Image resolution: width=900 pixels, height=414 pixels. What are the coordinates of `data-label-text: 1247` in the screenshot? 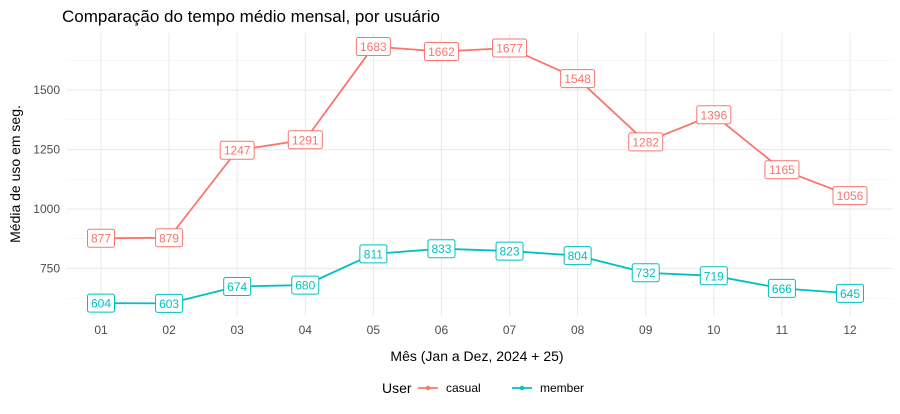 It's located at (237, 151).